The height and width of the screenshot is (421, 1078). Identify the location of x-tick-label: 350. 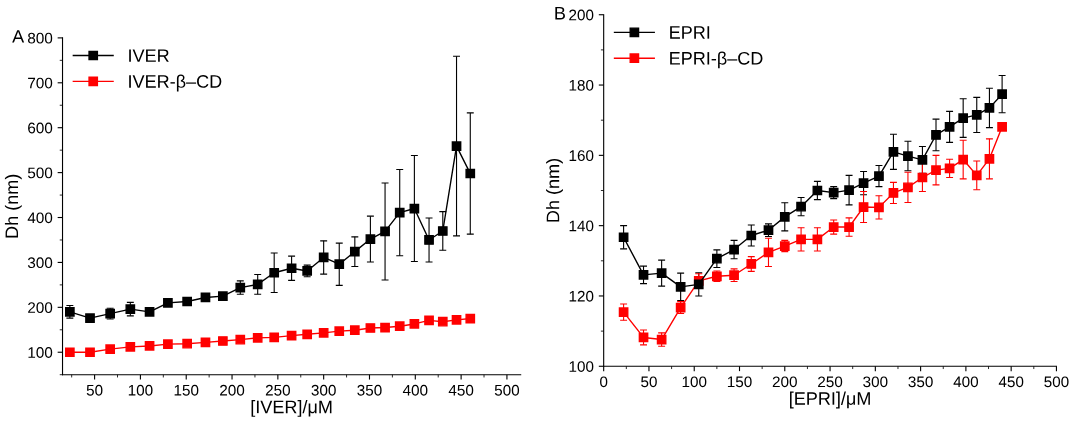
(369, 390).